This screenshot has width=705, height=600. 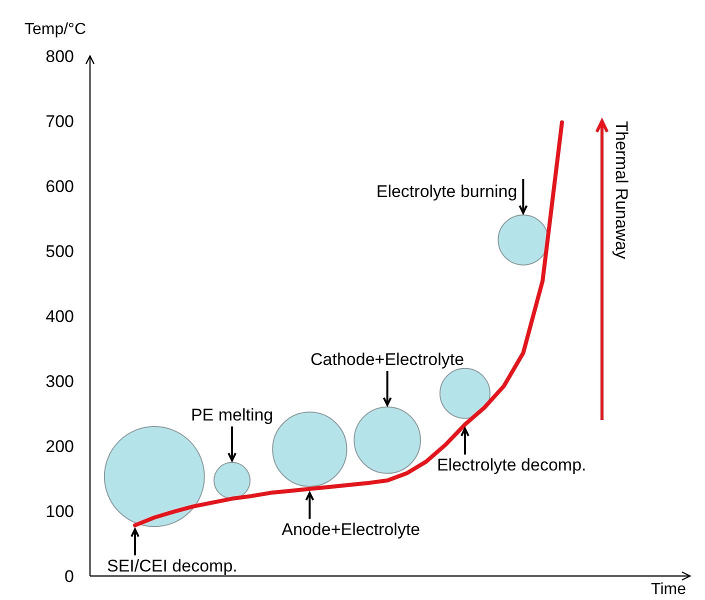 What do you see at coordinates (60, 56) in the screenshot?
I see `y-tick-label: 800` at bounding box center [60, 56].